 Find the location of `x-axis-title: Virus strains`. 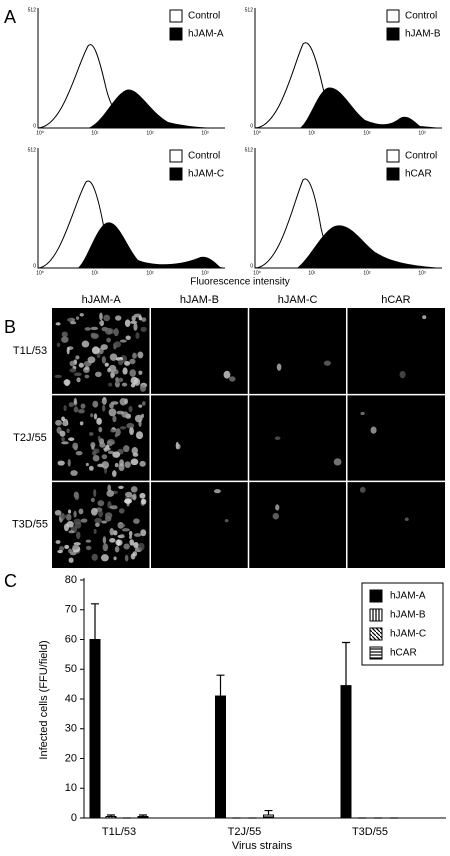

x-axis-title: Virus strains is located at coordinates (262, 846).